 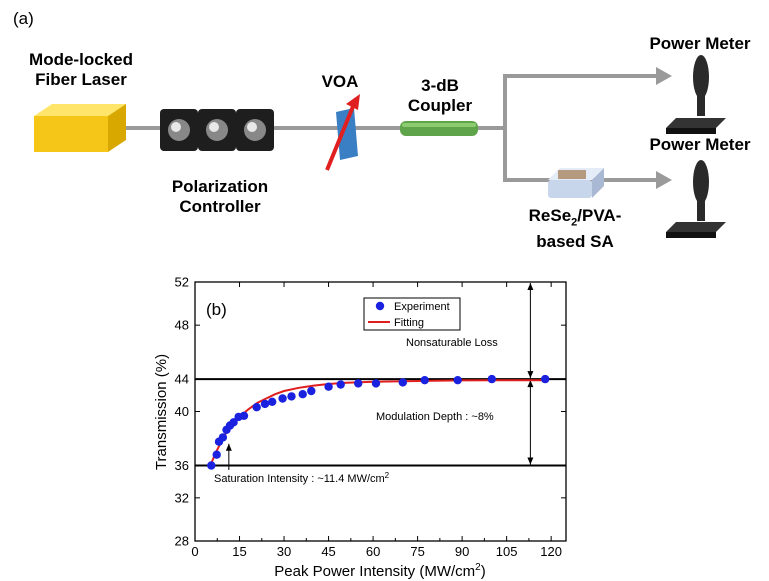 What do you see at coordinates (599, 215) in the screenshot?
I see `sa-label-suffix: /PVA-` at bounding box center [599, 215].